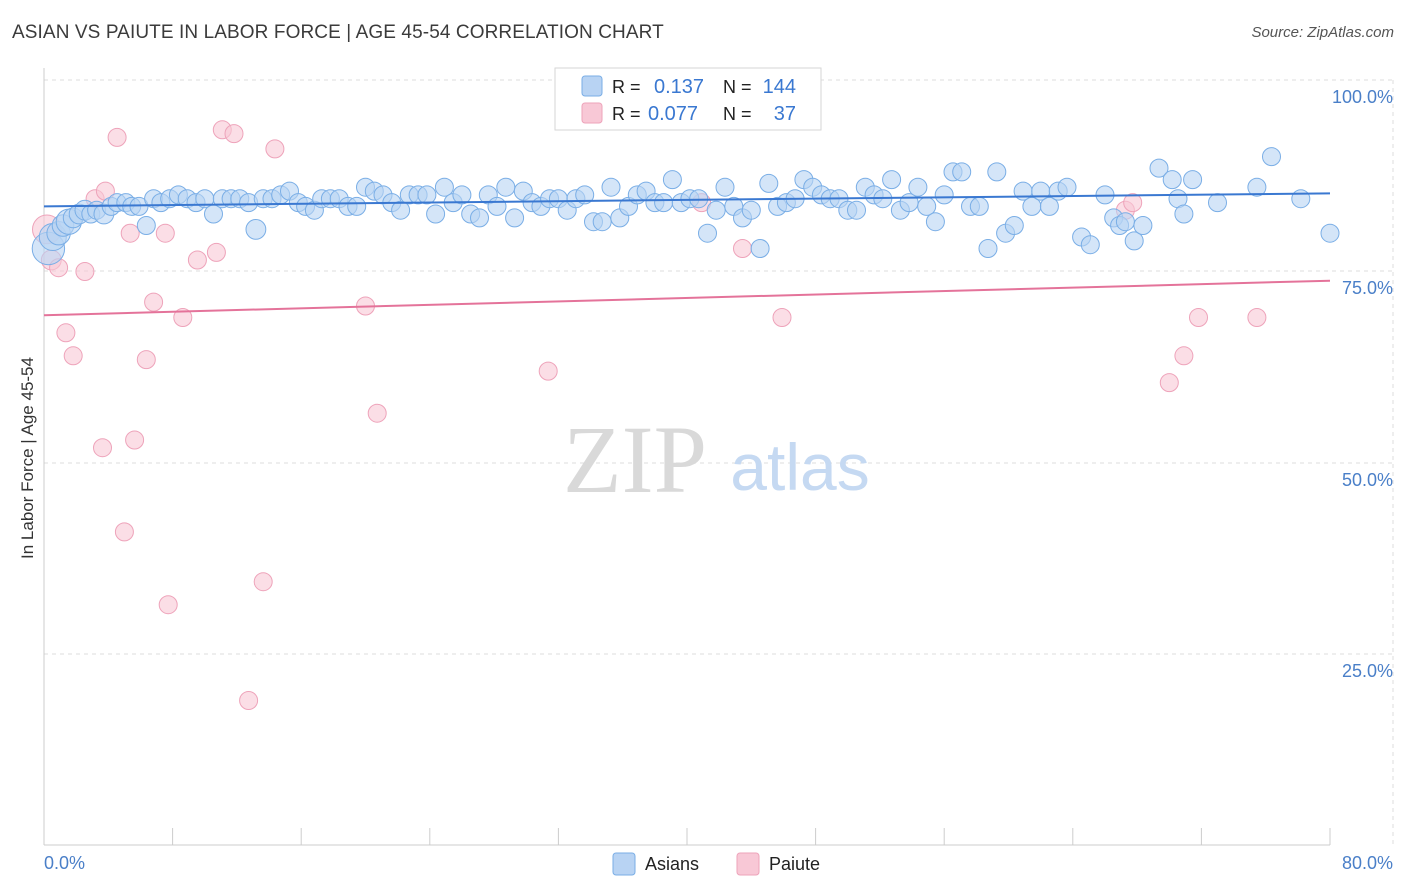 The height and width of the screenshot is (892, 1406). I want to click on legend-paiute-r-value: 0.077, so click(673, 114).